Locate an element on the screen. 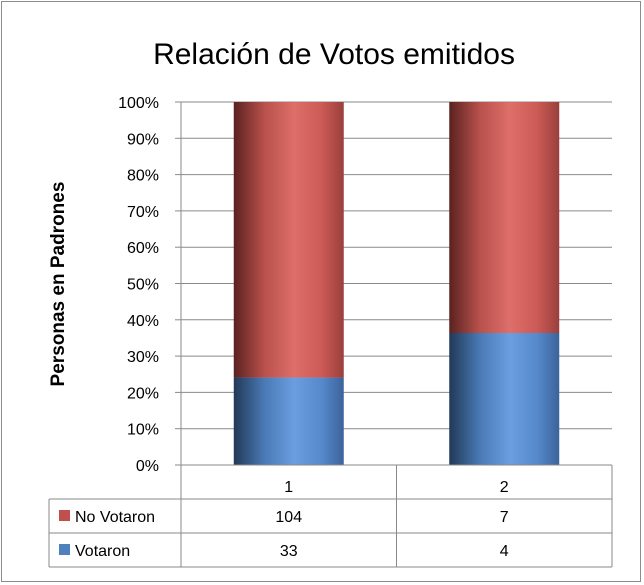 The image size is (644, 585). y-tick-label: 60% is located at coordinates (143, 248).